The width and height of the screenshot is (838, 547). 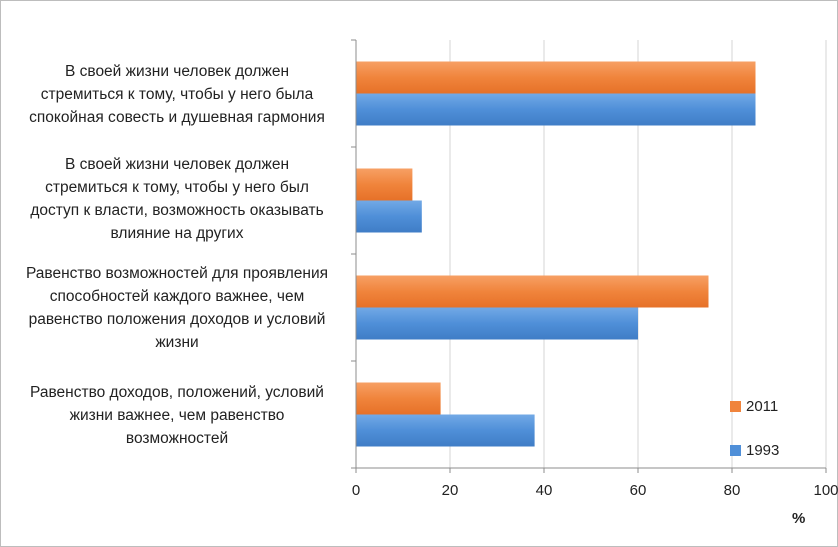 I want to click on legend-item-2011: 2011, so click(x=754, y=406).